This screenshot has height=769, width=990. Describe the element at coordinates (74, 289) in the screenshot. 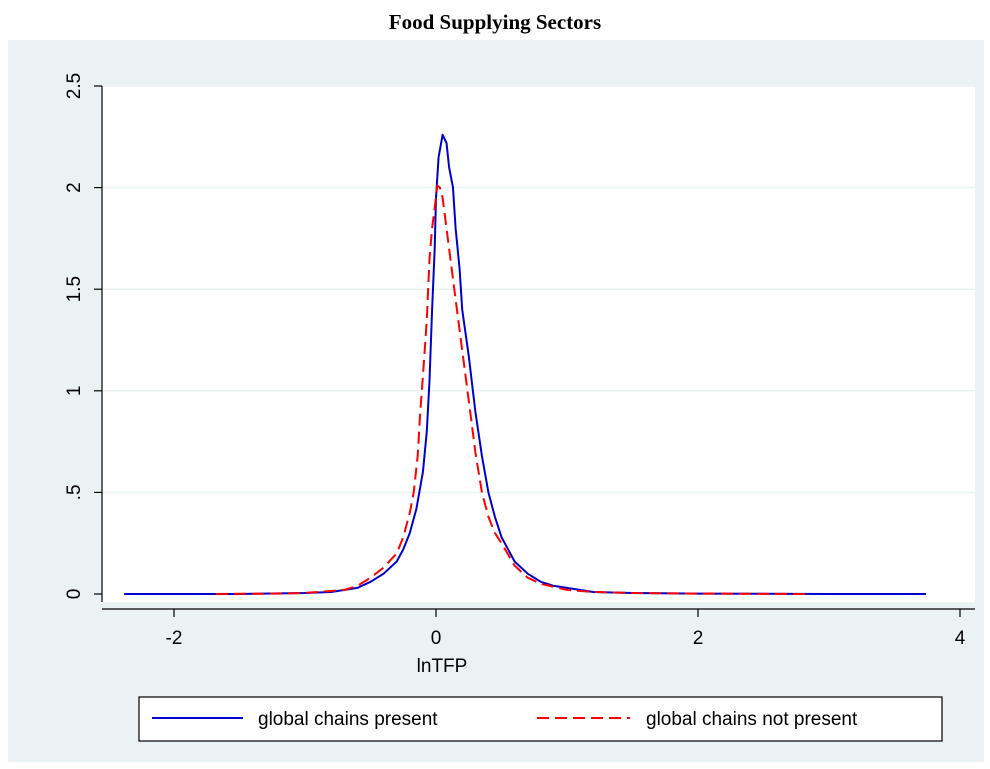

I see `y-tick-label: 1.5` at that location.